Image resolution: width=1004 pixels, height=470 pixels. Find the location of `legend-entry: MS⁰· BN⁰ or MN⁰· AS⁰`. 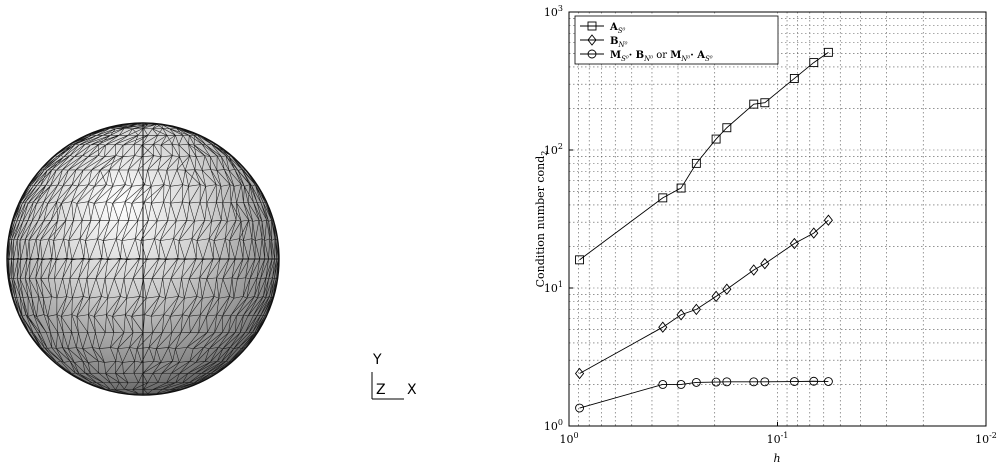

legend-entry: MS⁰· BN⁰ or MN⁰· AS⁰ is located at coordinates (646, 56).